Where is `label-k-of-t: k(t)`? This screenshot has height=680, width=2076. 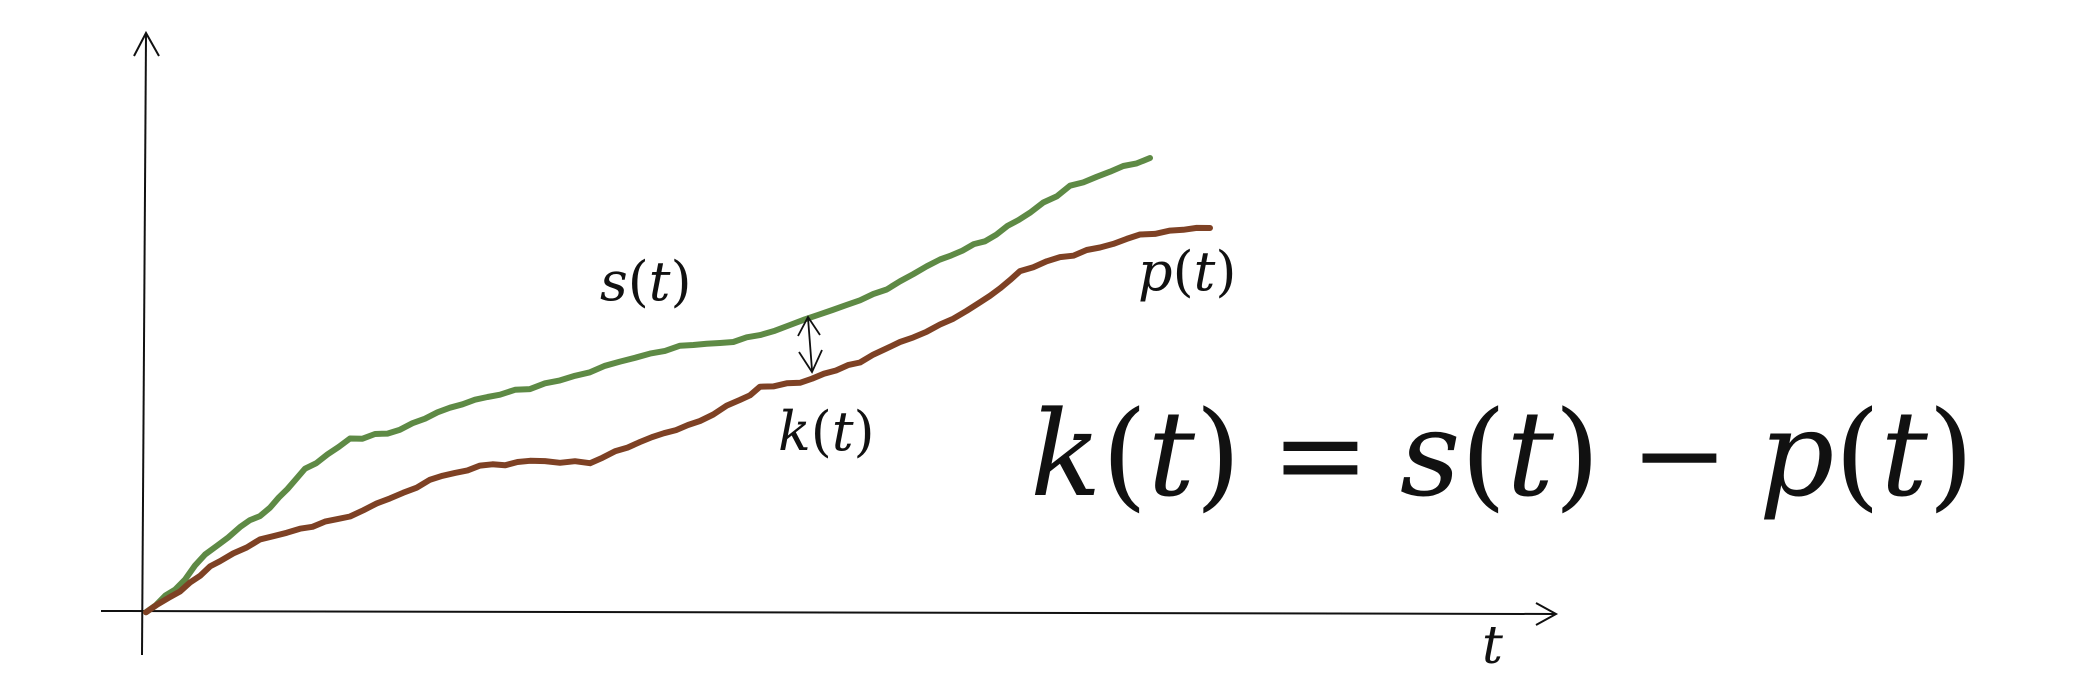 label-k-of-t: k(t) is located at coordinates (826, 431).